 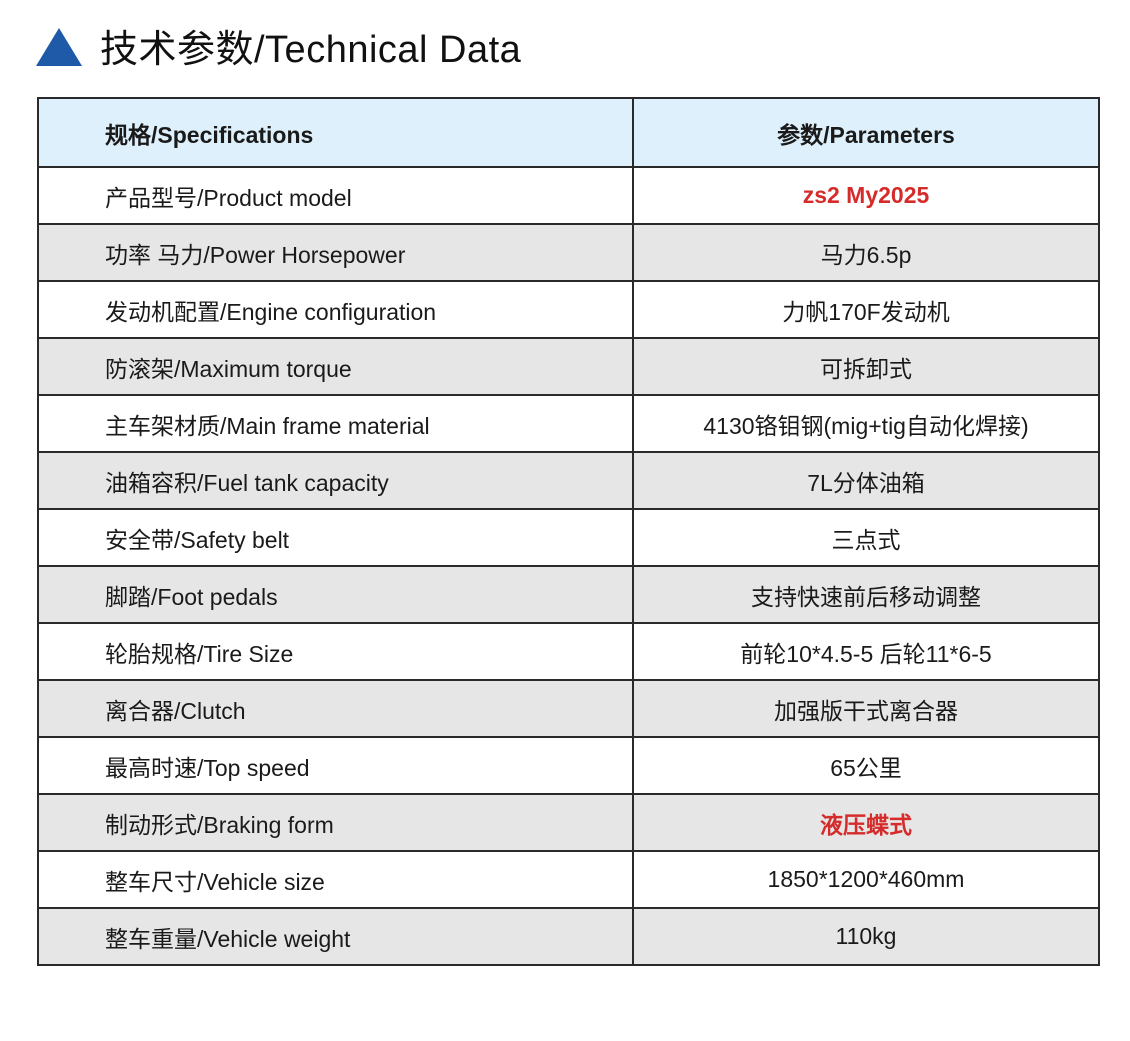 I want to click on table-row: 制动形式/Braking form 液压蝶式, so click(x=568, y=822).